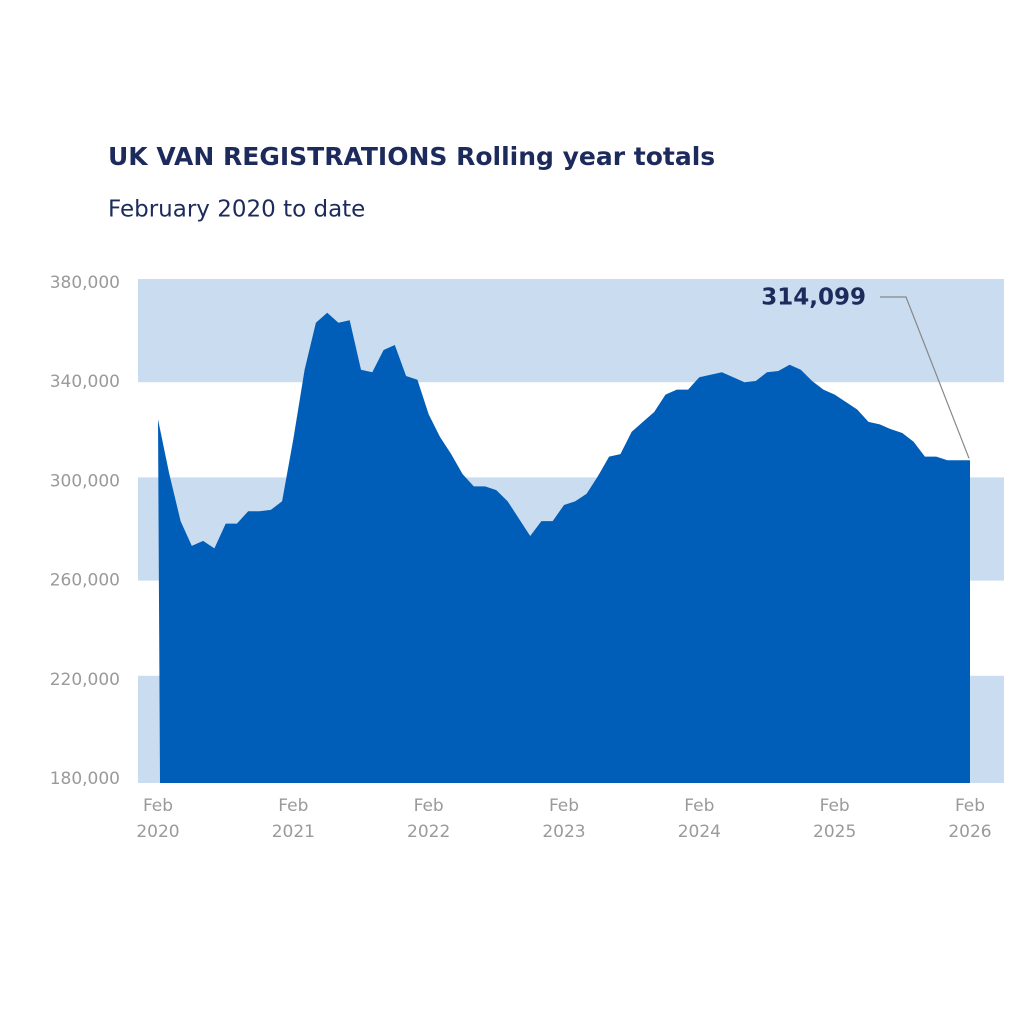 This screenshot has height=1024, width=1024. Describe the element at coordinates (813, 298) in the screenshot. I see `annotation: 314,099` at that location.